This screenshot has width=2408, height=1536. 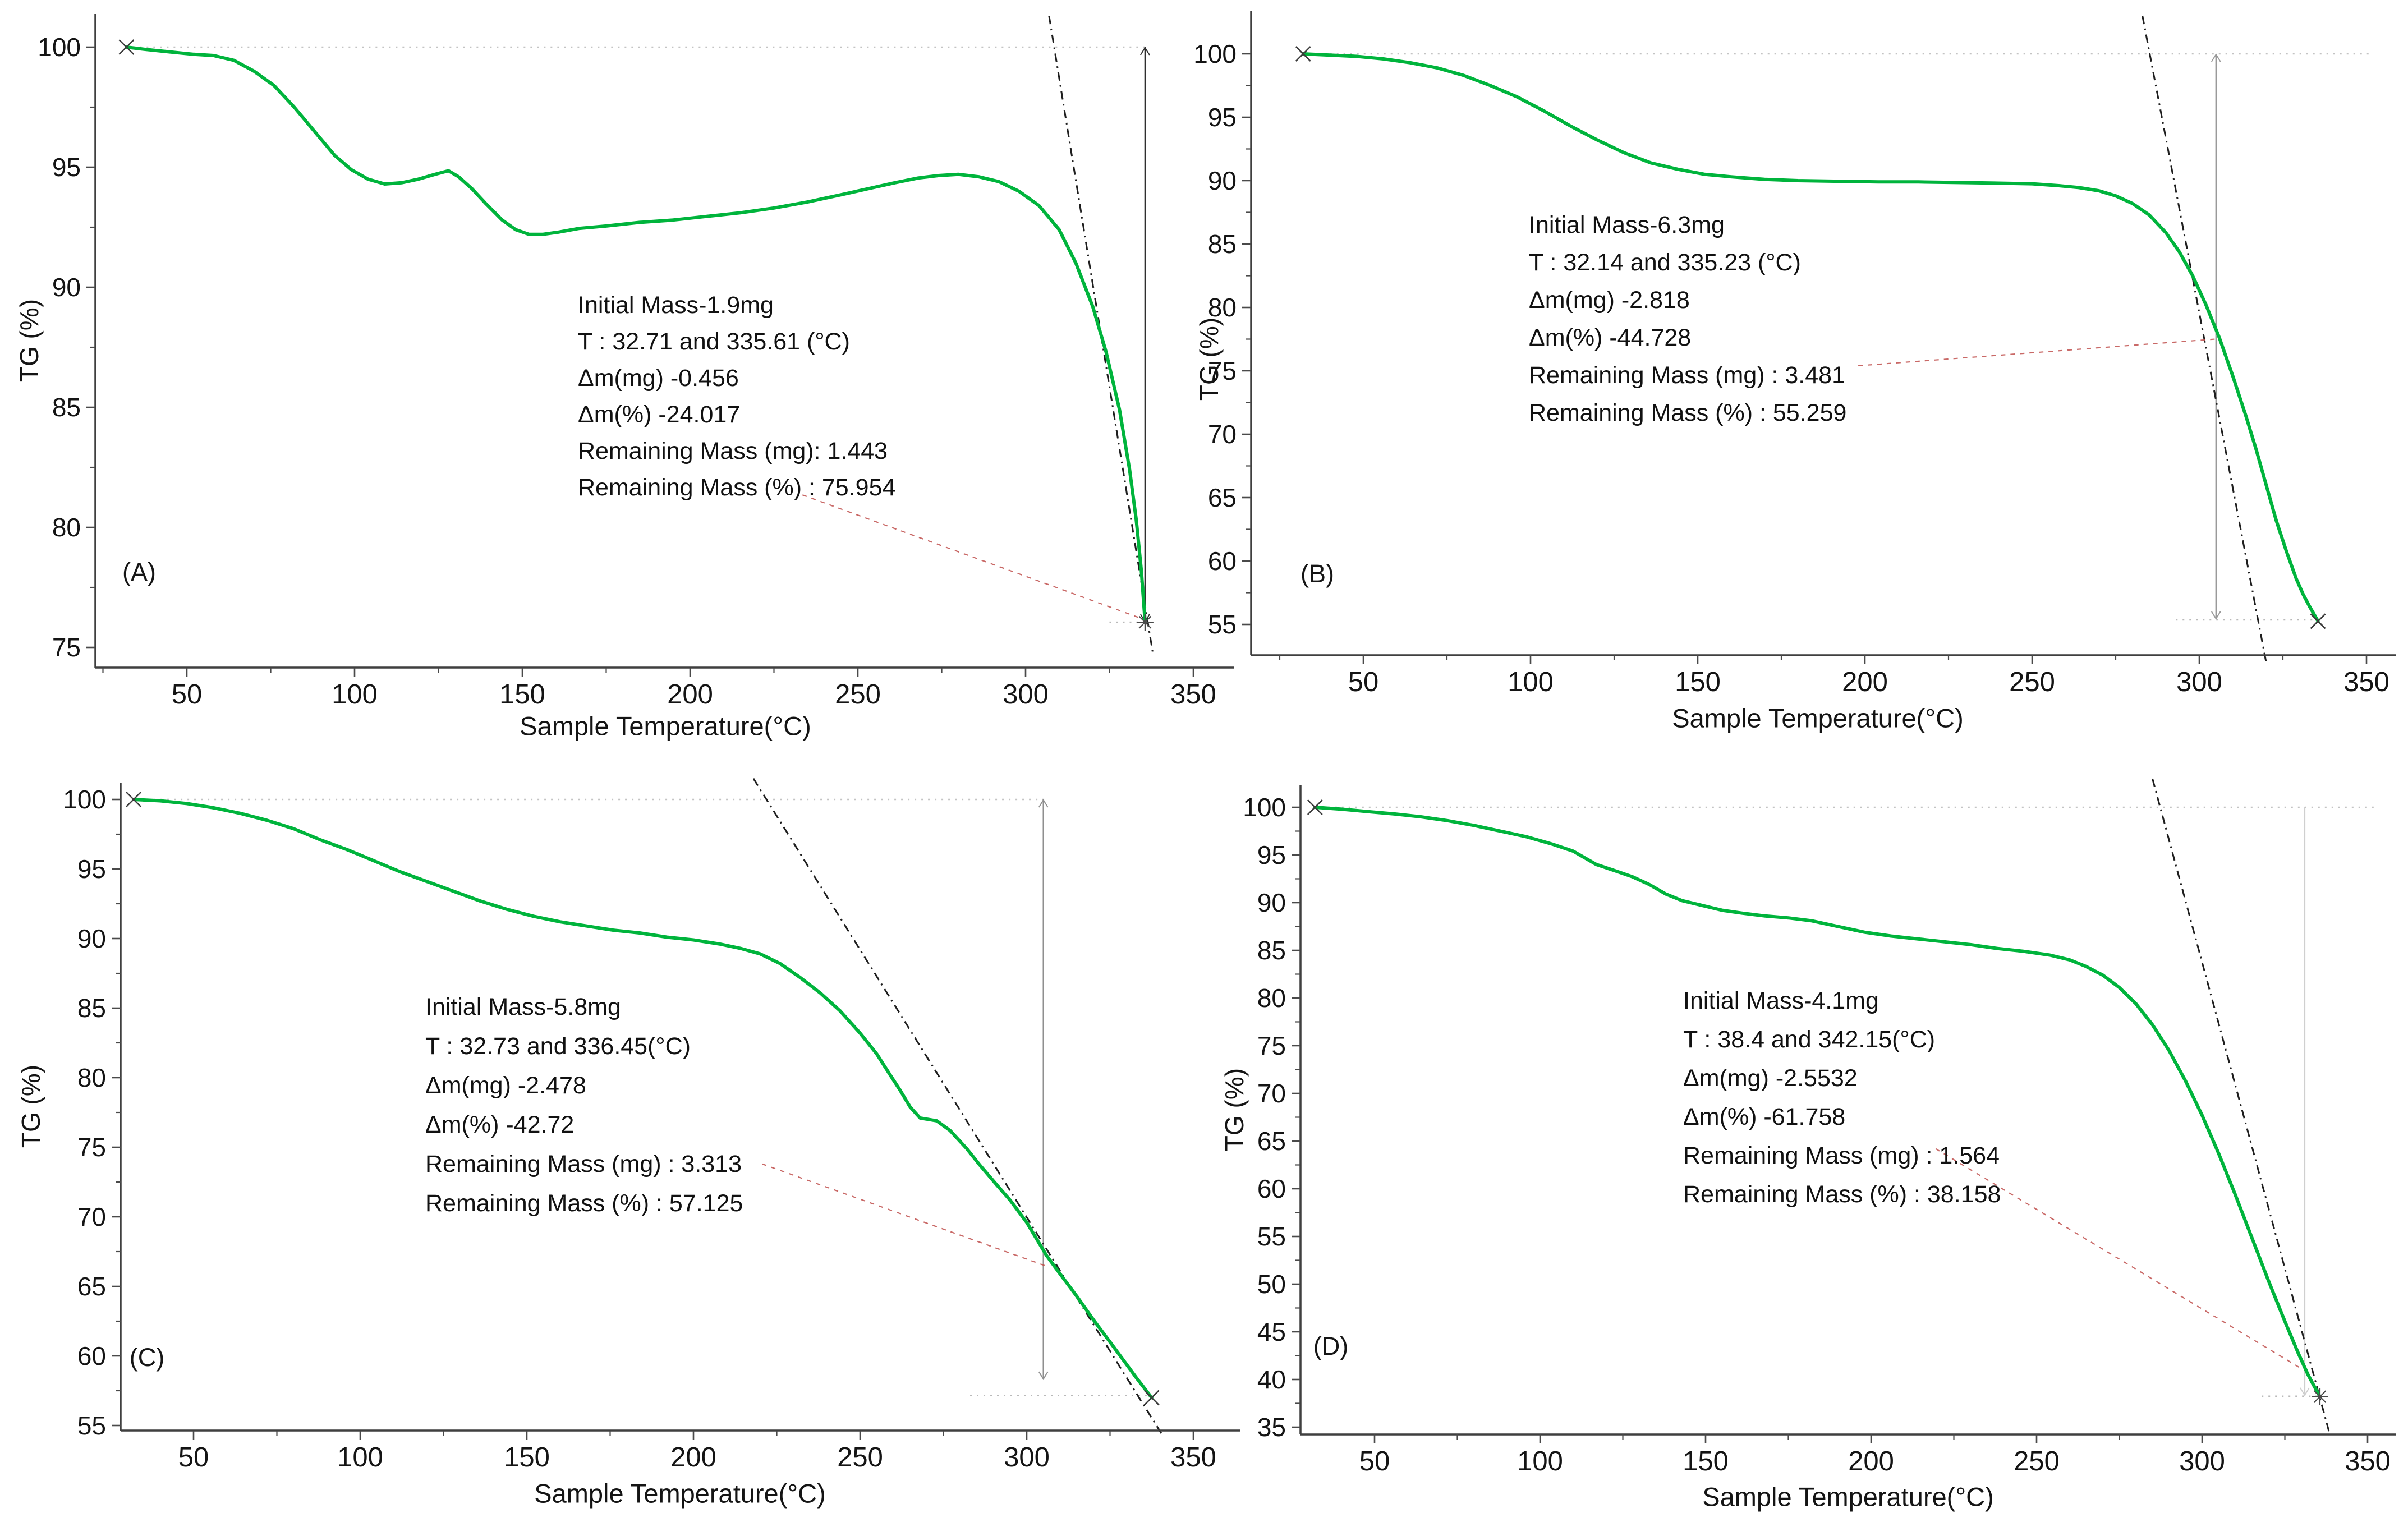 I want to click on y-tick-label: 55, so click(x=92, y=1425).